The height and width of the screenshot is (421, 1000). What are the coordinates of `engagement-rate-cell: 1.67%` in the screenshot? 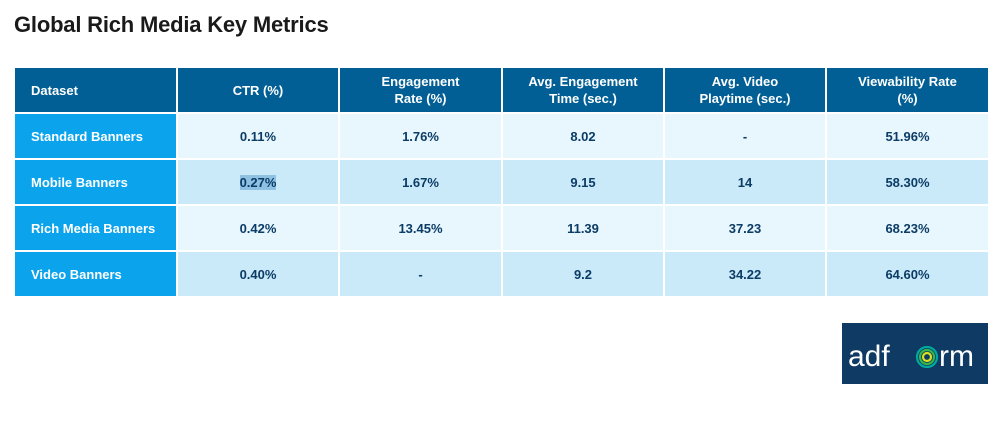 It's located at (420, 182).